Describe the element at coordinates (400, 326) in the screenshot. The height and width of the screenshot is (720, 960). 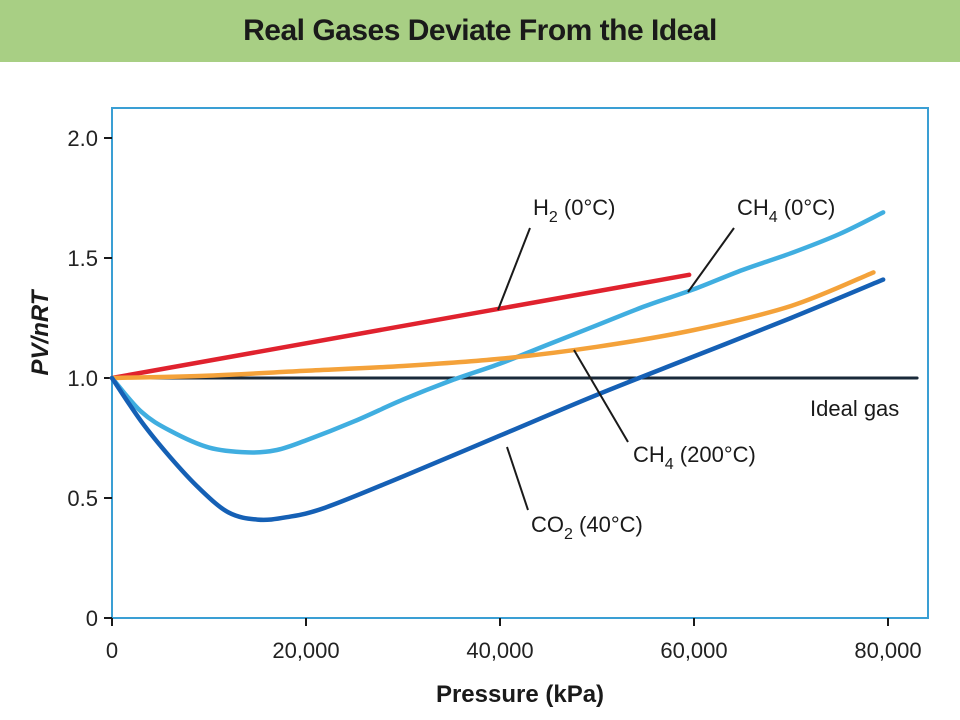
I see `series-line-h2-0-c` at that location.